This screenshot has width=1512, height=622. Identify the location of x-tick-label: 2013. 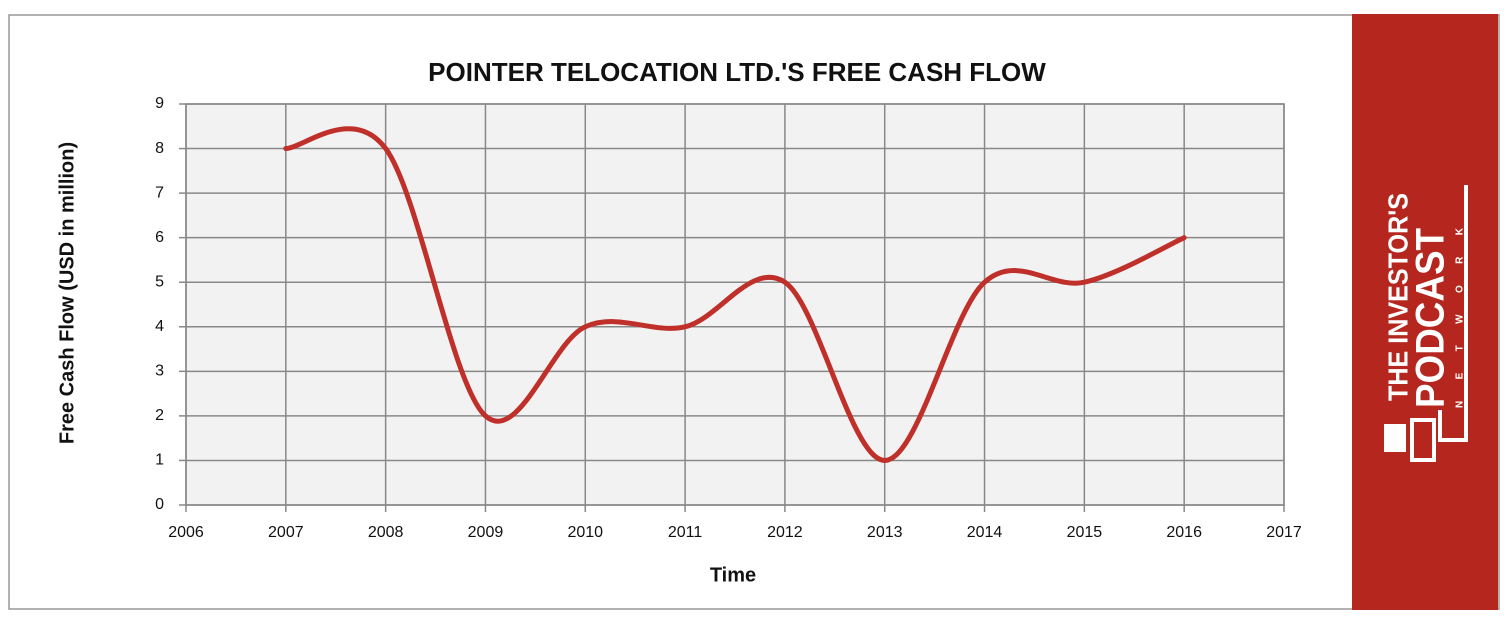
(885, 532).